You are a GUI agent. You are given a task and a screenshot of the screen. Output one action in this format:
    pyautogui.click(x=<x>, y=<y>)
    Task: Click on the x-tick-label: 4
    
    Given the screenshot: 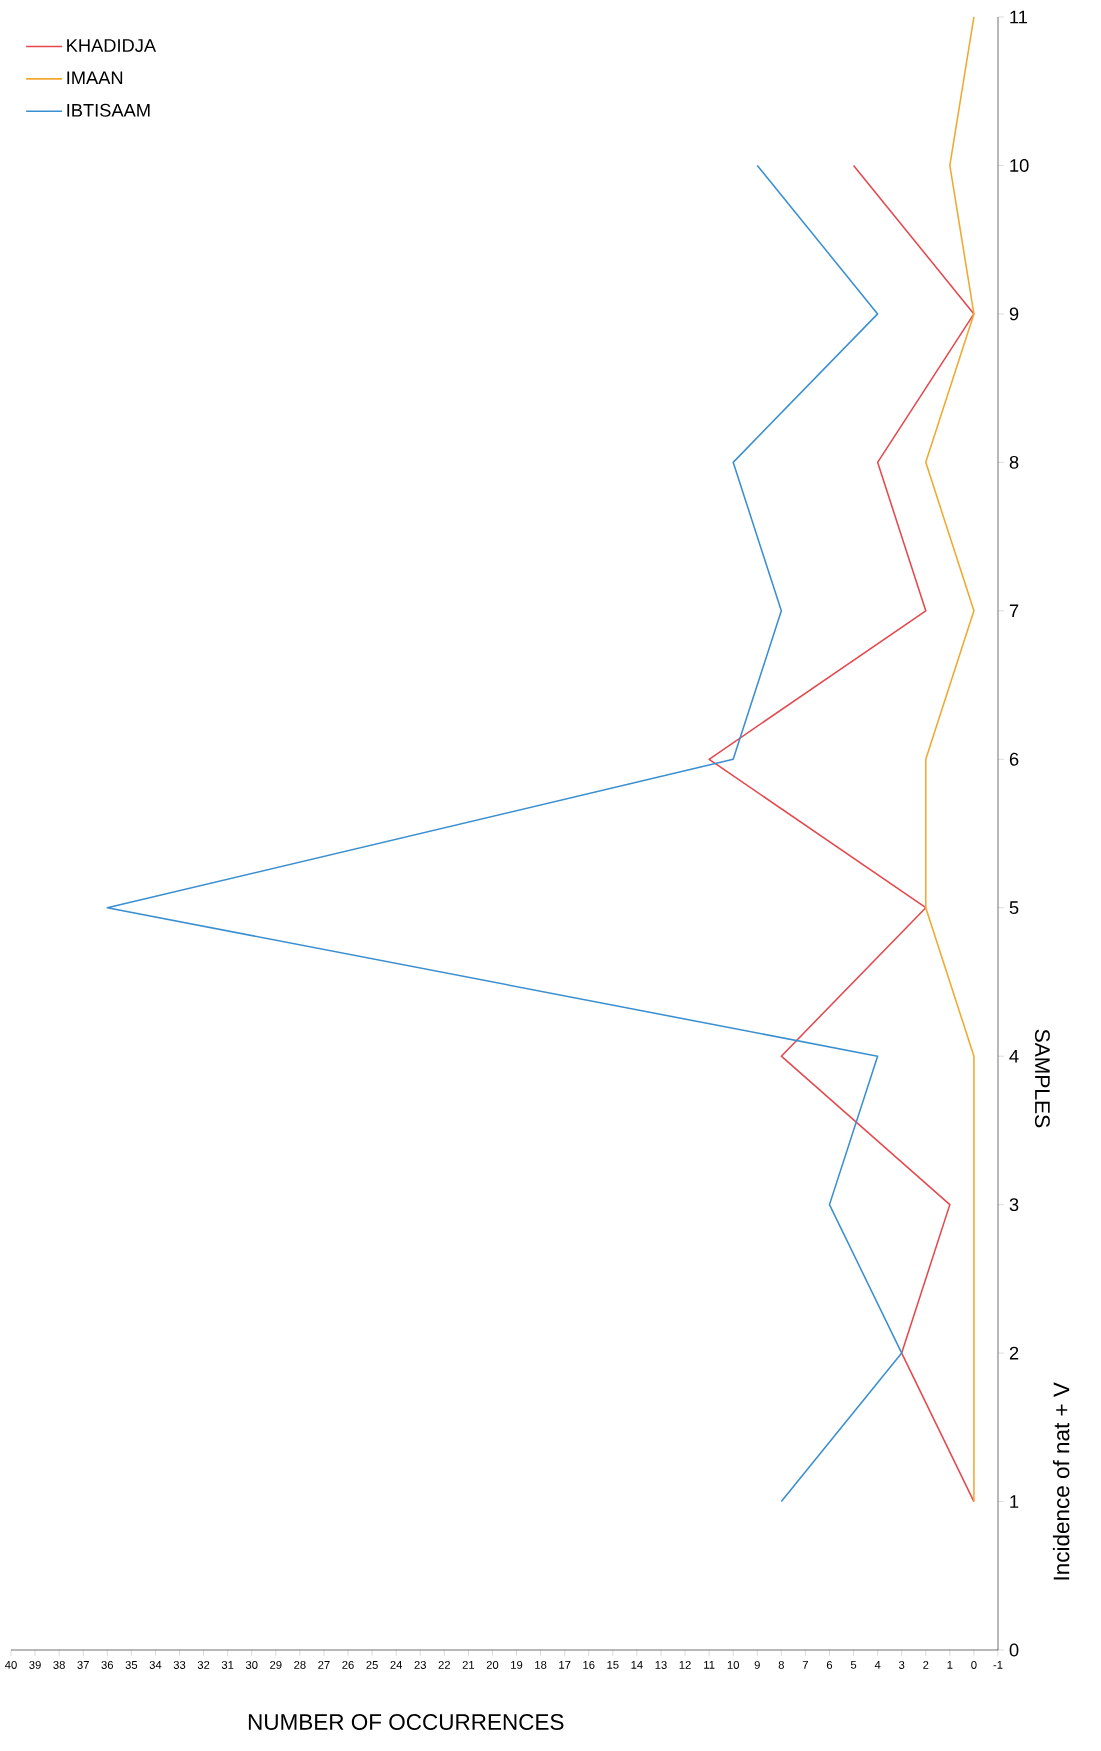 What is the action you would take?
    pyautogui.click(x=877, y=1664)
    